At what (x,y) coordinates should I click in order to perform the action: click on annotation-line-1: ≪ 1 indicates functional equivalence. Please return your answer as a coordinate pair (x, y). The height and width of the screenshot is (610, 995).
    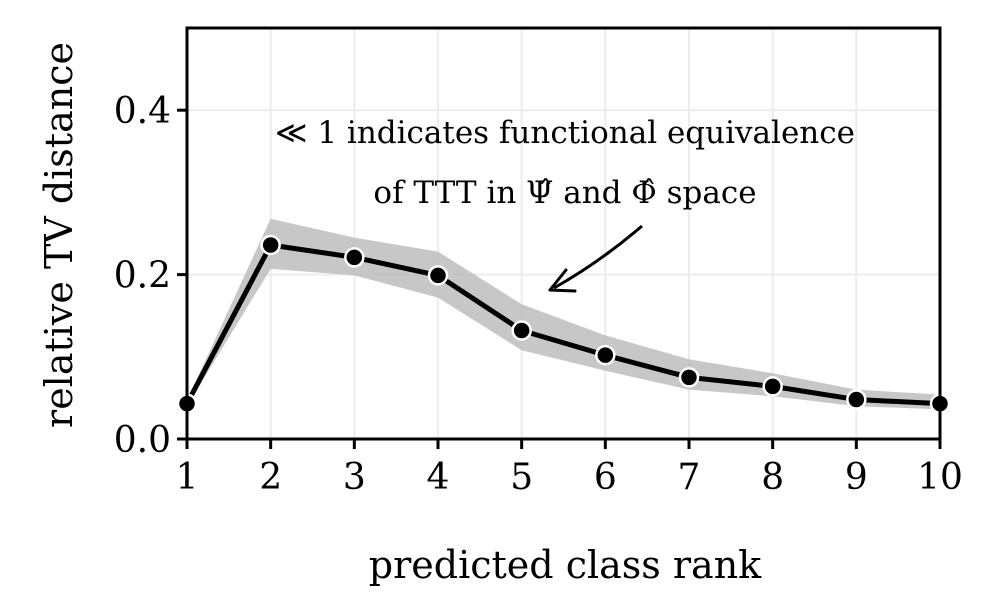
    Looking at the image, I should click on (565, 133).